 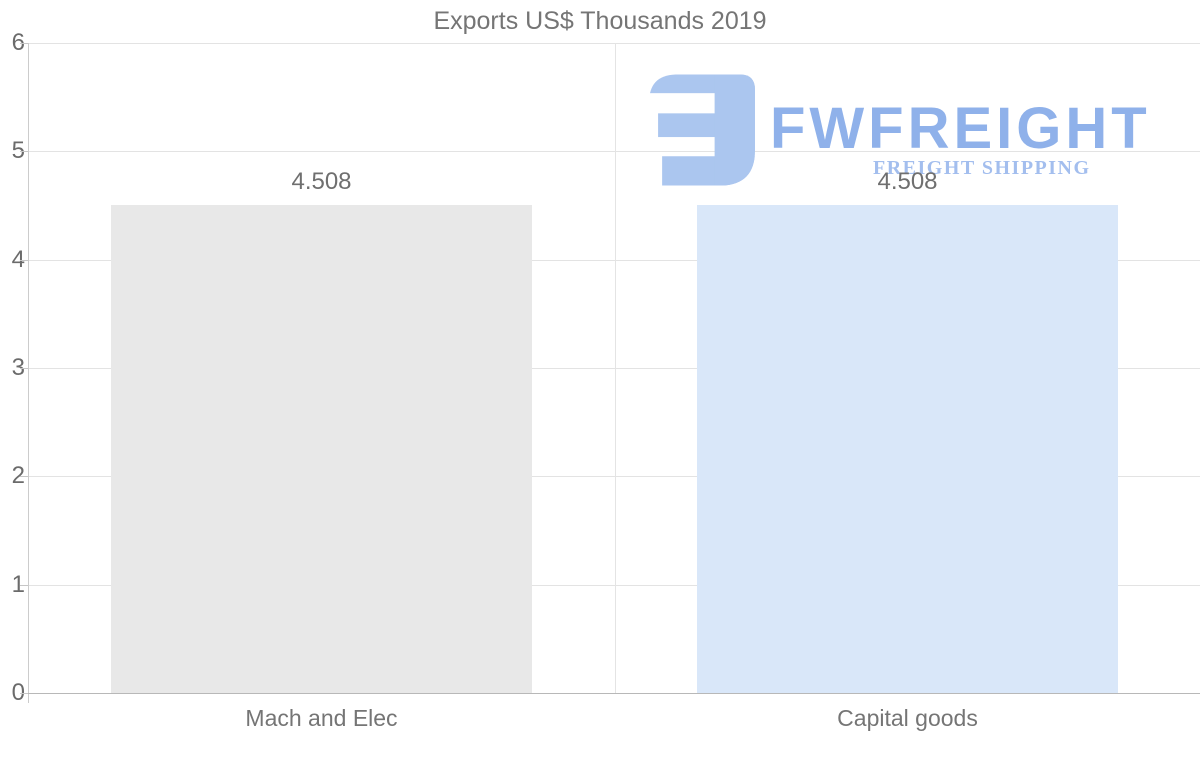 I want to click on x-axis-label-mach-and-elec: Mach and Elec, so click(x=321, y=718).